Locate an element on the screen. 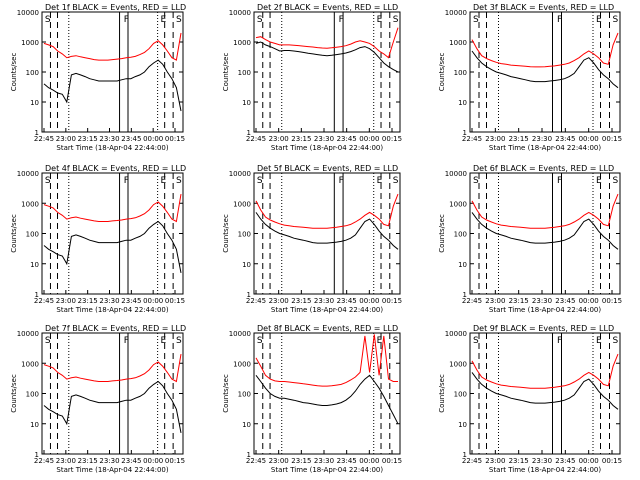  chart-title: Det 6f BLACK = Events, RED = LLD is located at coordinates (543, 168).